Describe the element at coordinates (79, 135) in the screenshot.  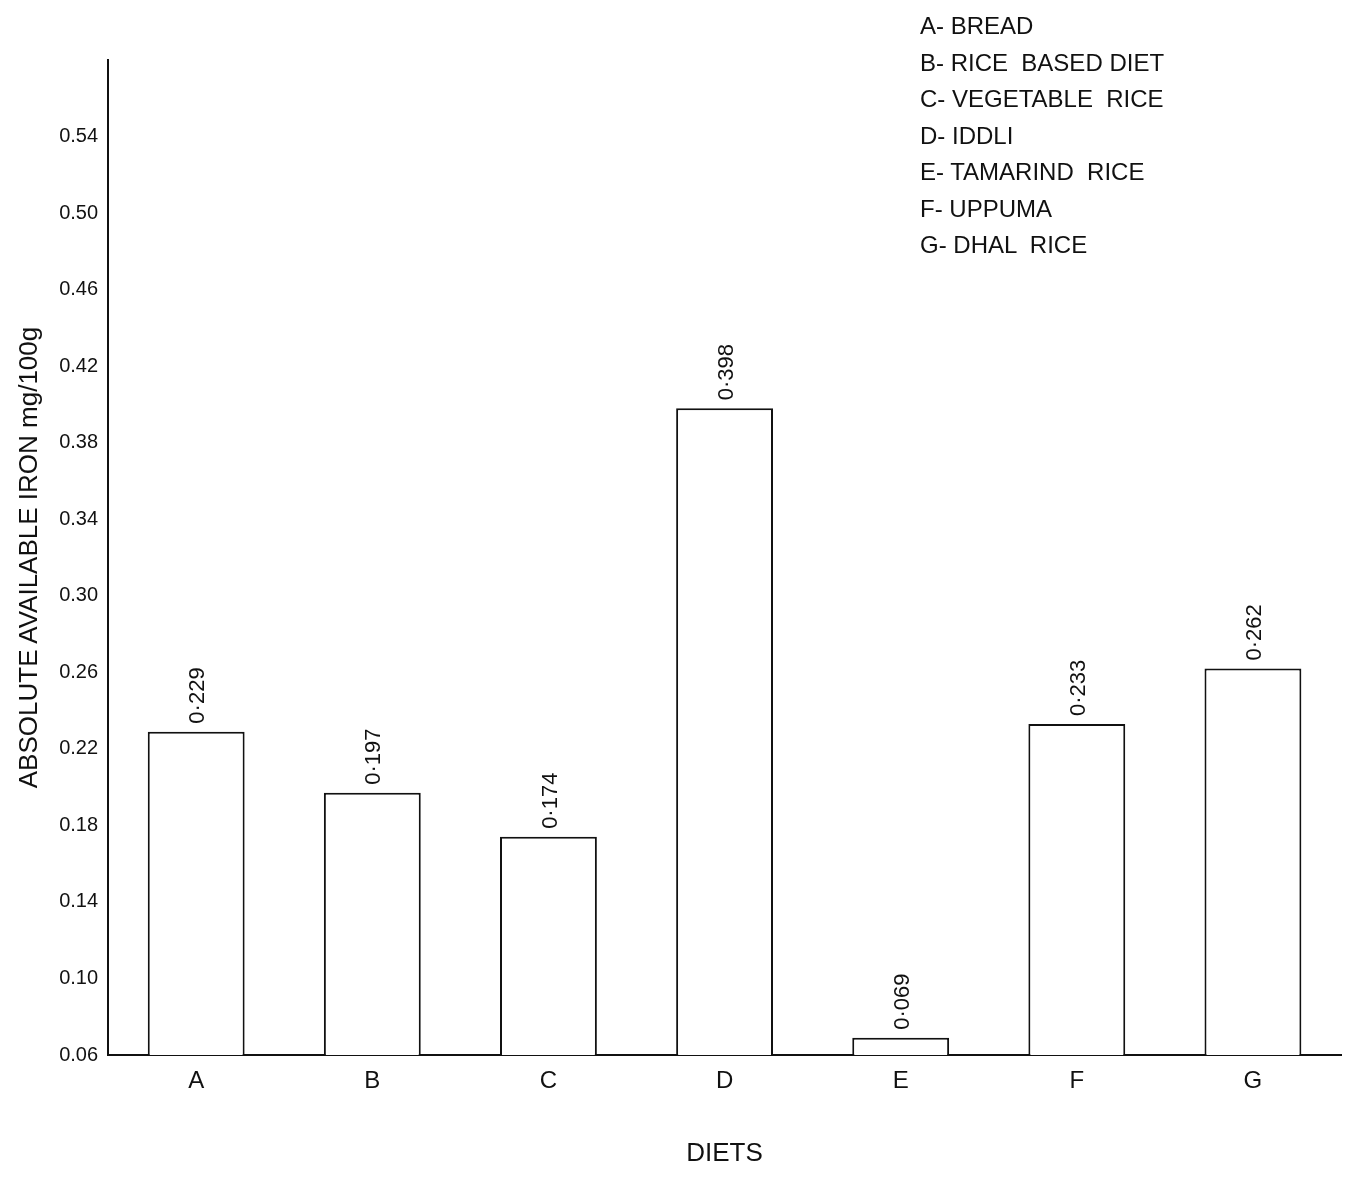
I see `y-tick-label: 0.54` at that location.